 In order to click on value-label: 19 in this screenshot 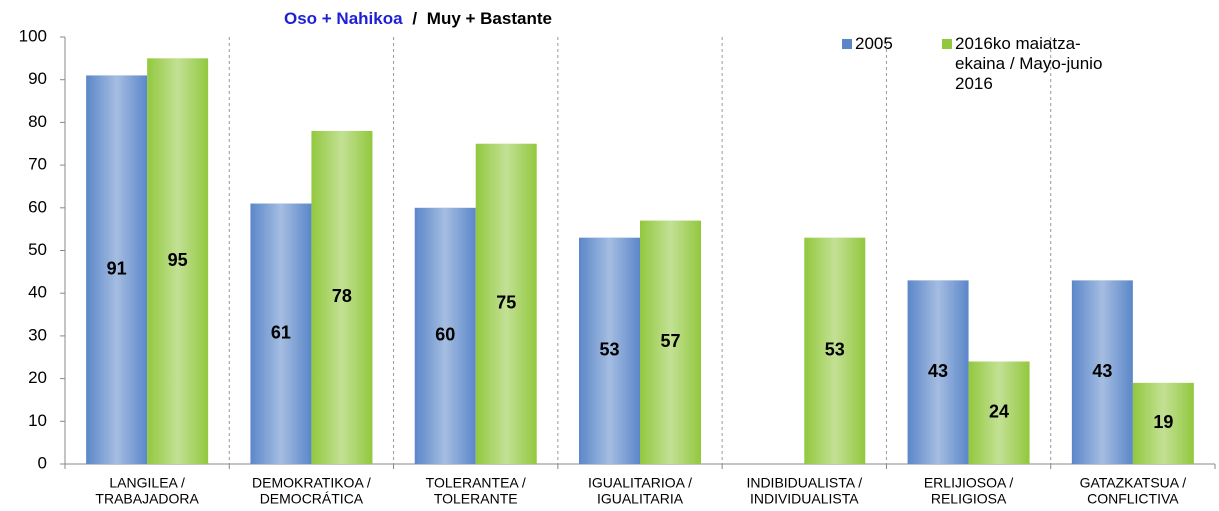, I will do `click(1163, 422)`.